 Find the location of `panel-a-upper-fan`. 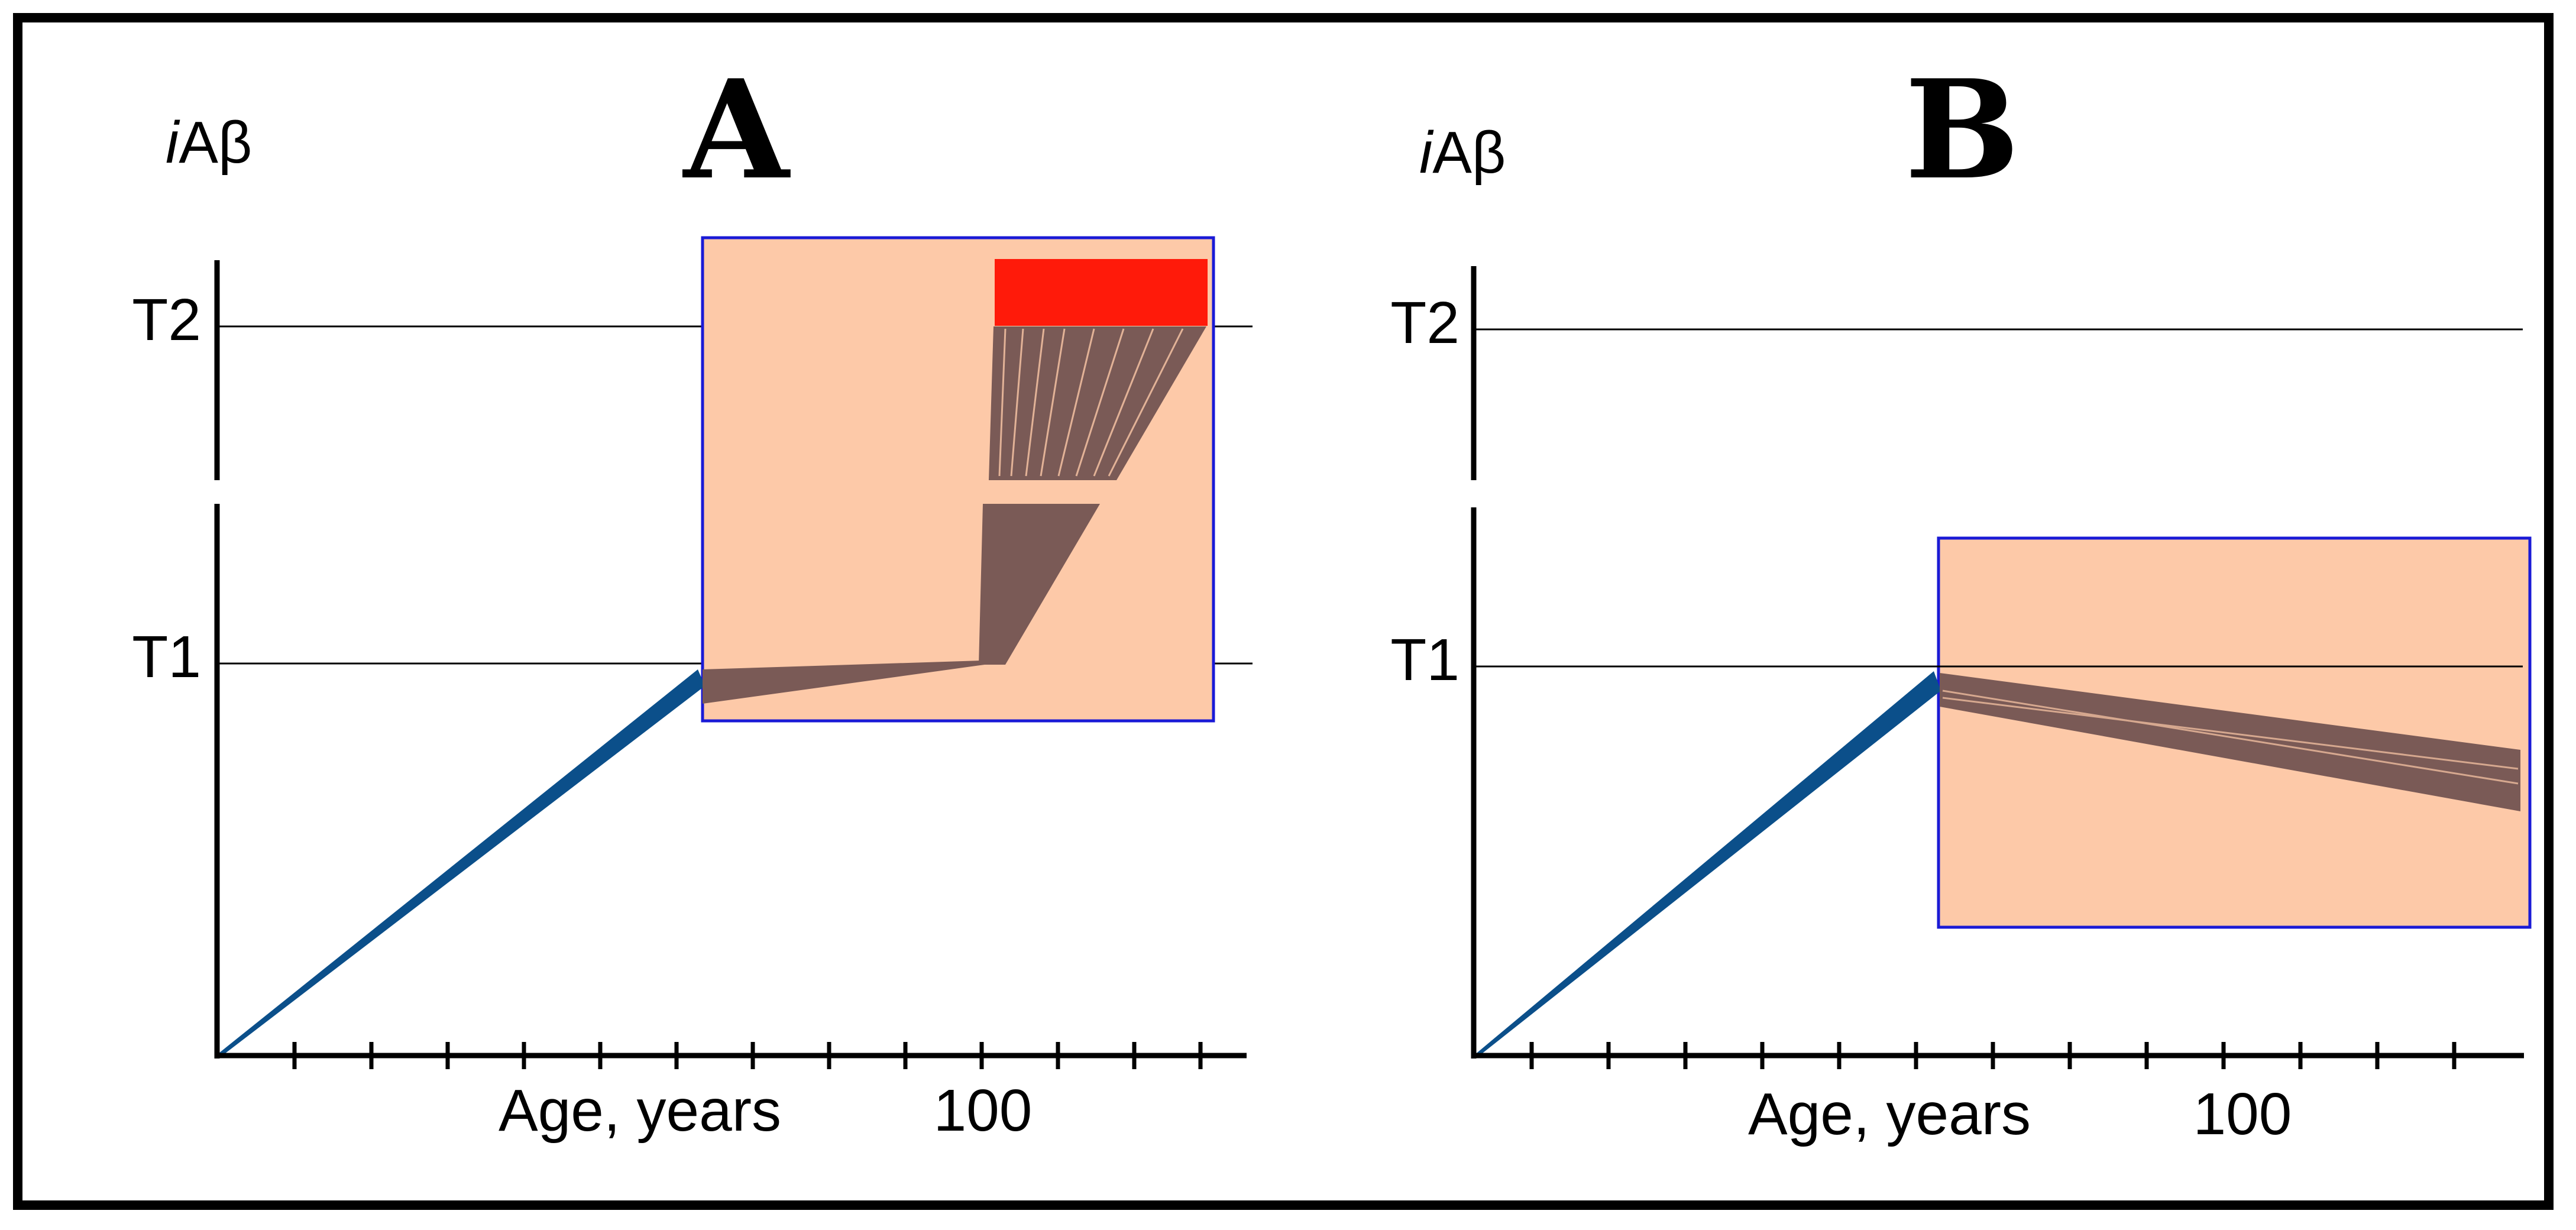

panel-a-upper-fan is located at coordinates (1097, 403).